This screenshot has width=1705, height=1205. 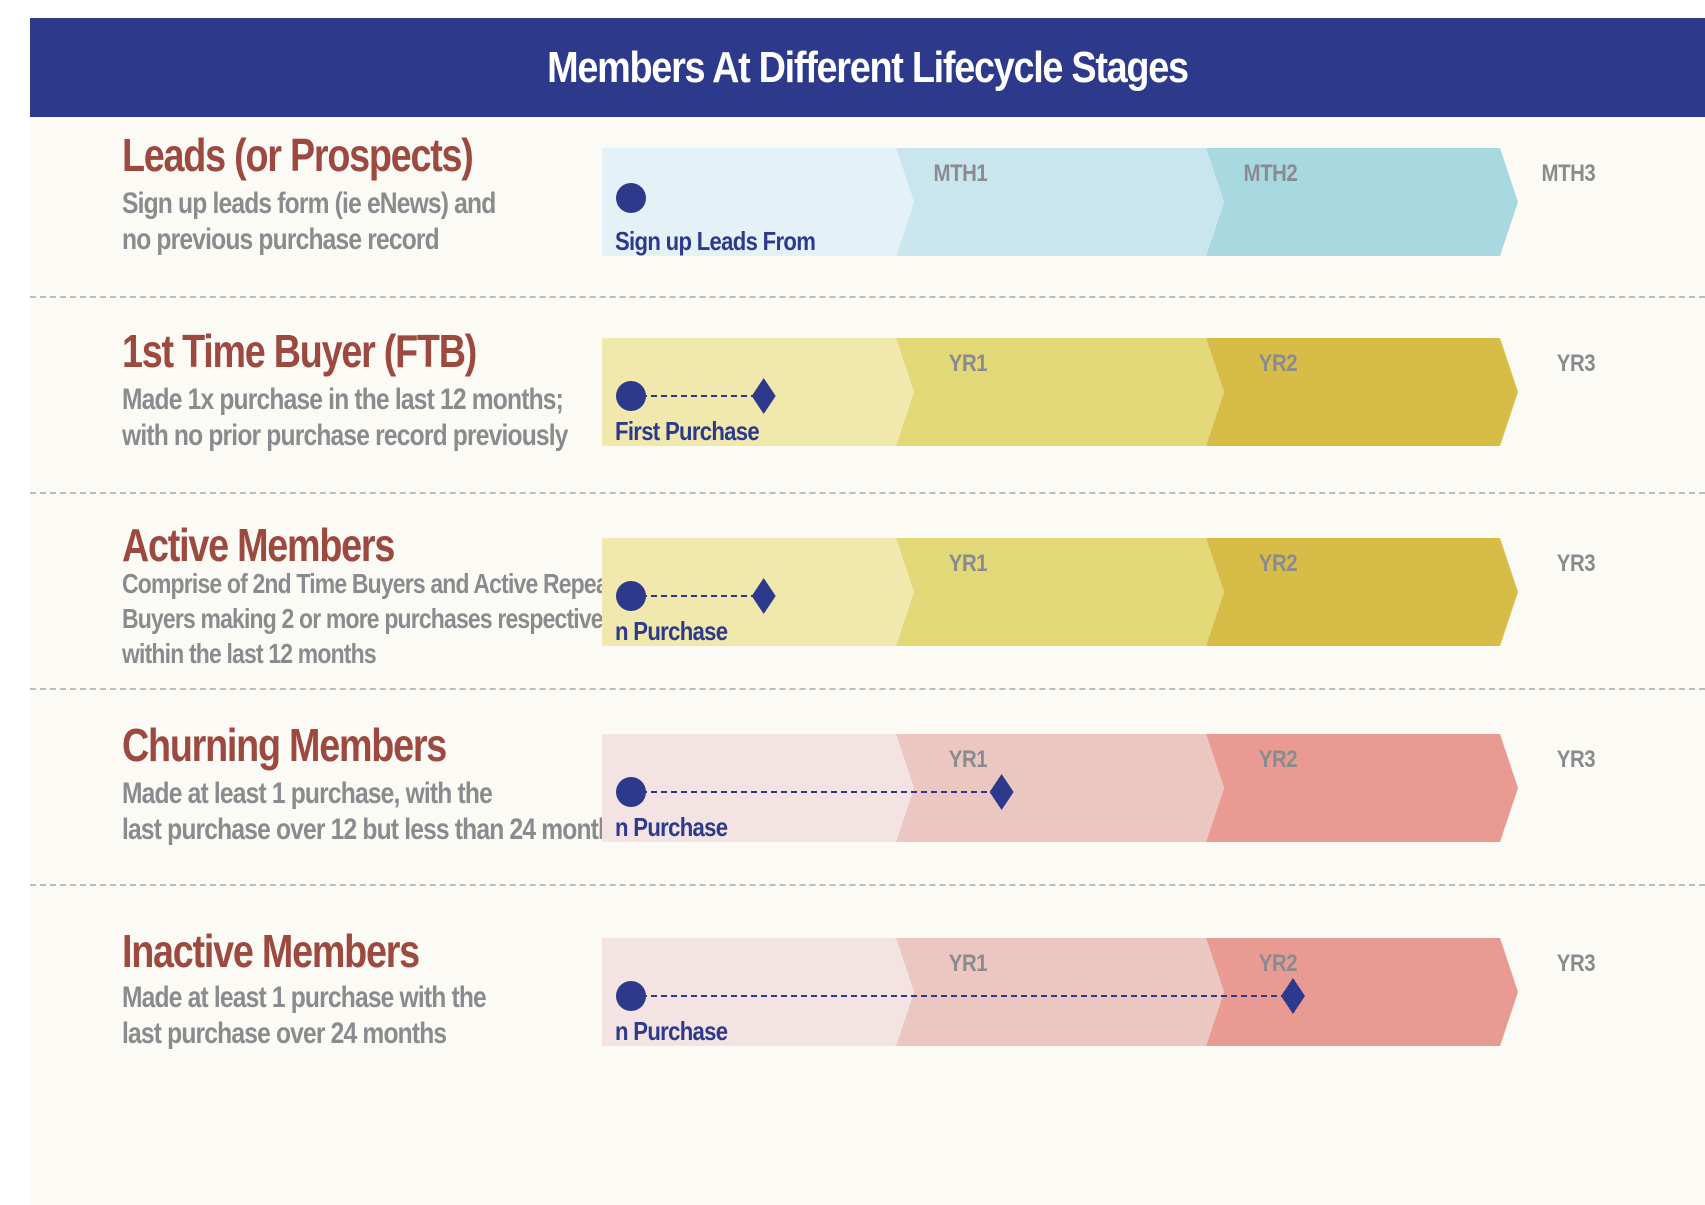 What do you see at coordinates (298, 155) in the screenshot?
I see `stage-title: Leads (or Prospects)` at bounding box center [298, 155].